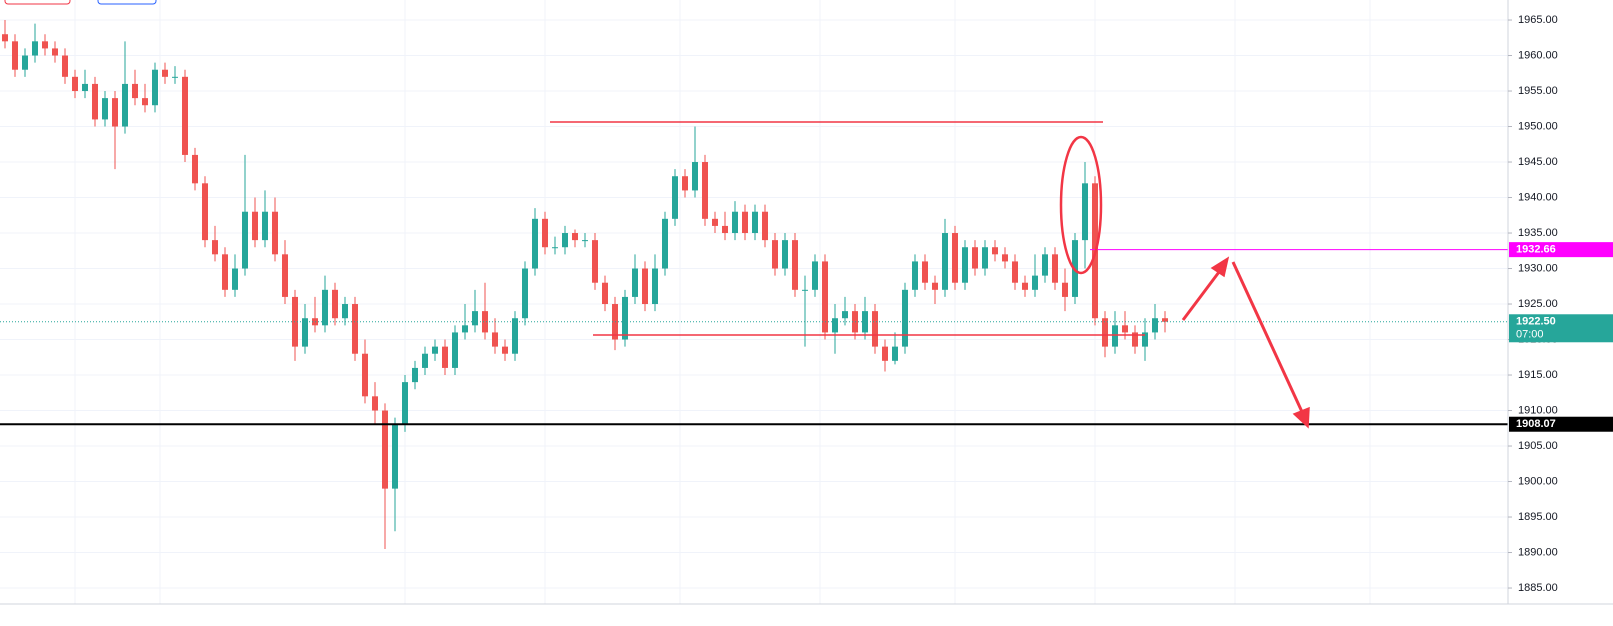 The image size is (1613, 626). Describe the element at coordinates (1538, 552) in the screenshot. I see `y-tick-label: 1890.00` at that location.